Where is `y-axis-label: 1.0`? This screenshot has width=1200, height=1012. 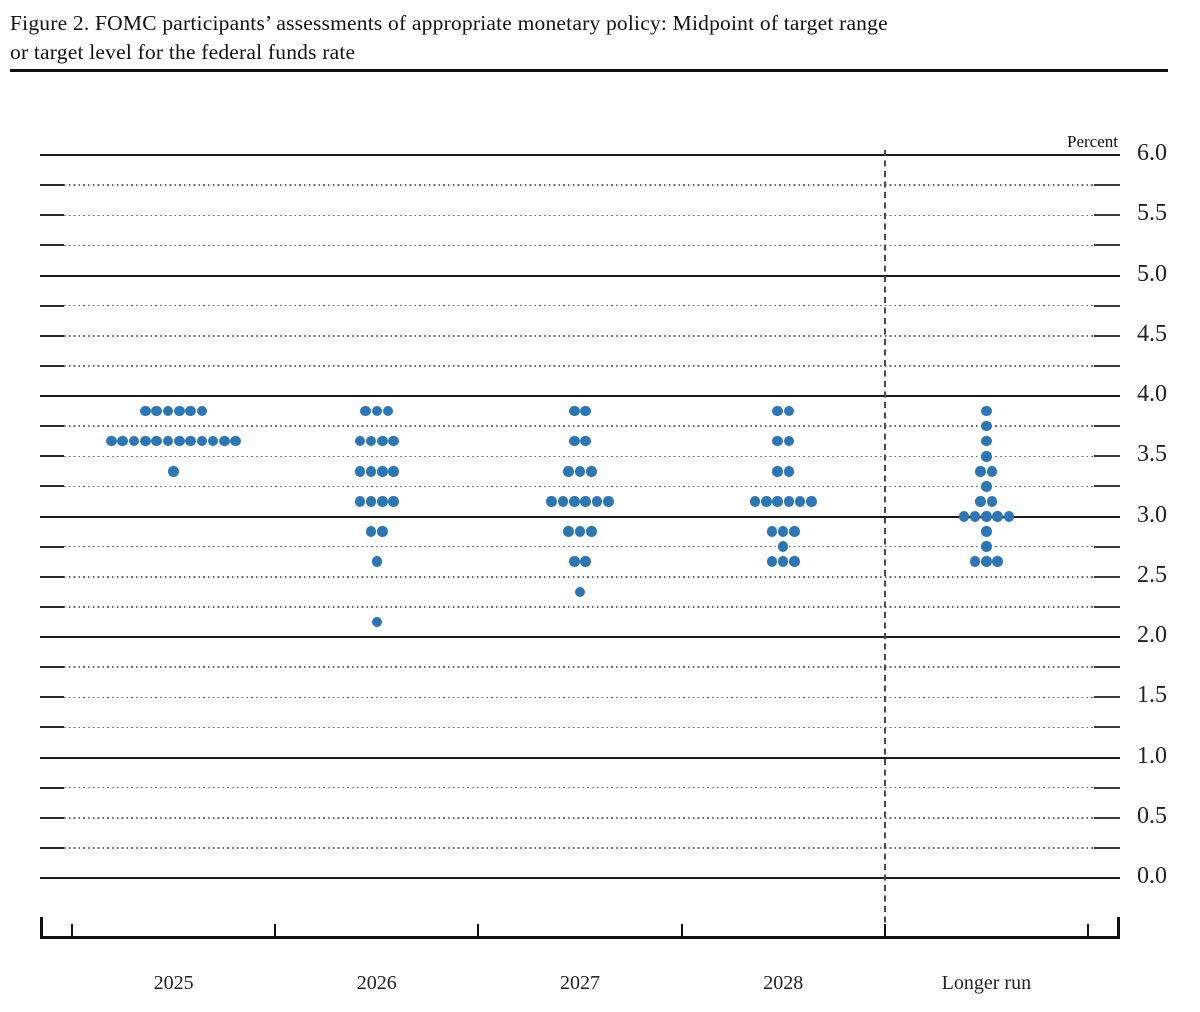 y-axis-label: 1.0 is located at coordinates (1152, 755).